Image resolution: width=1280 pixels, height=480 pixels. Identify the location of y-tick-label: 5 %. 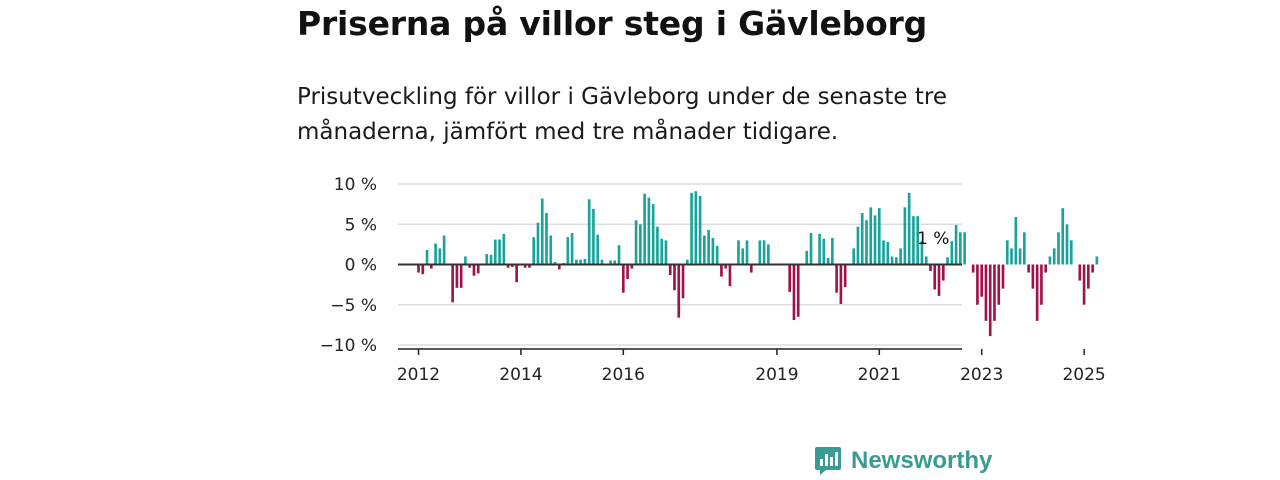
(361, 225).